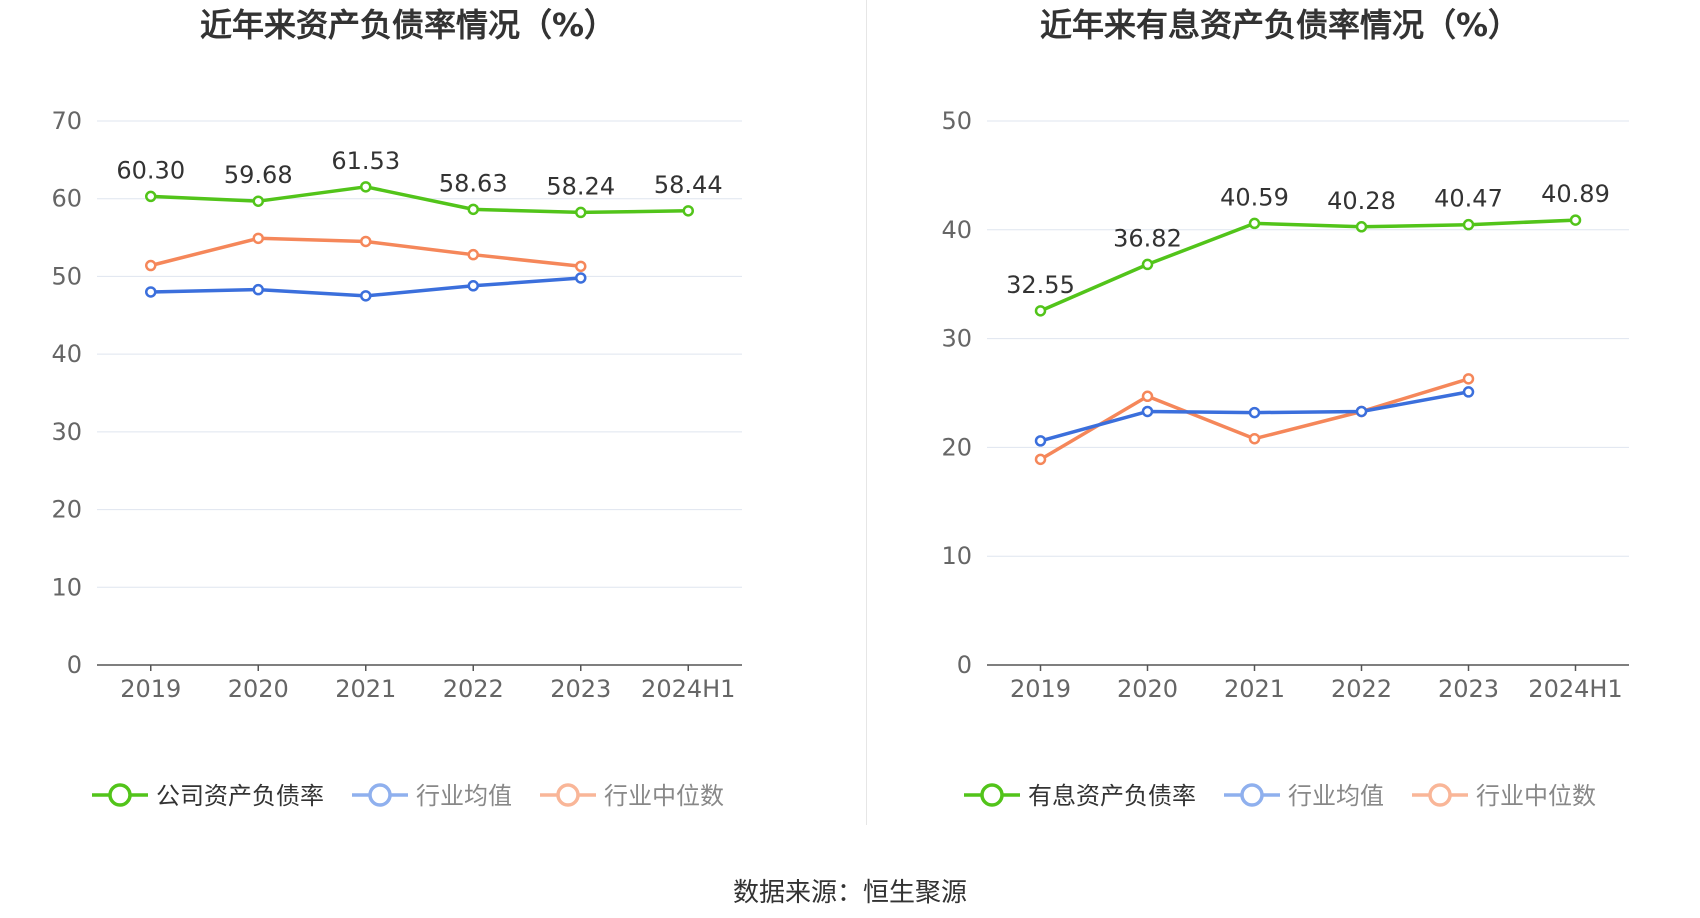 The width and height of the screenshot is (1700, 918). Describe the element at coordinates (849, 893) in the screenshot. I see `data-source-note: 数据来源：恒生聚源` at that location.